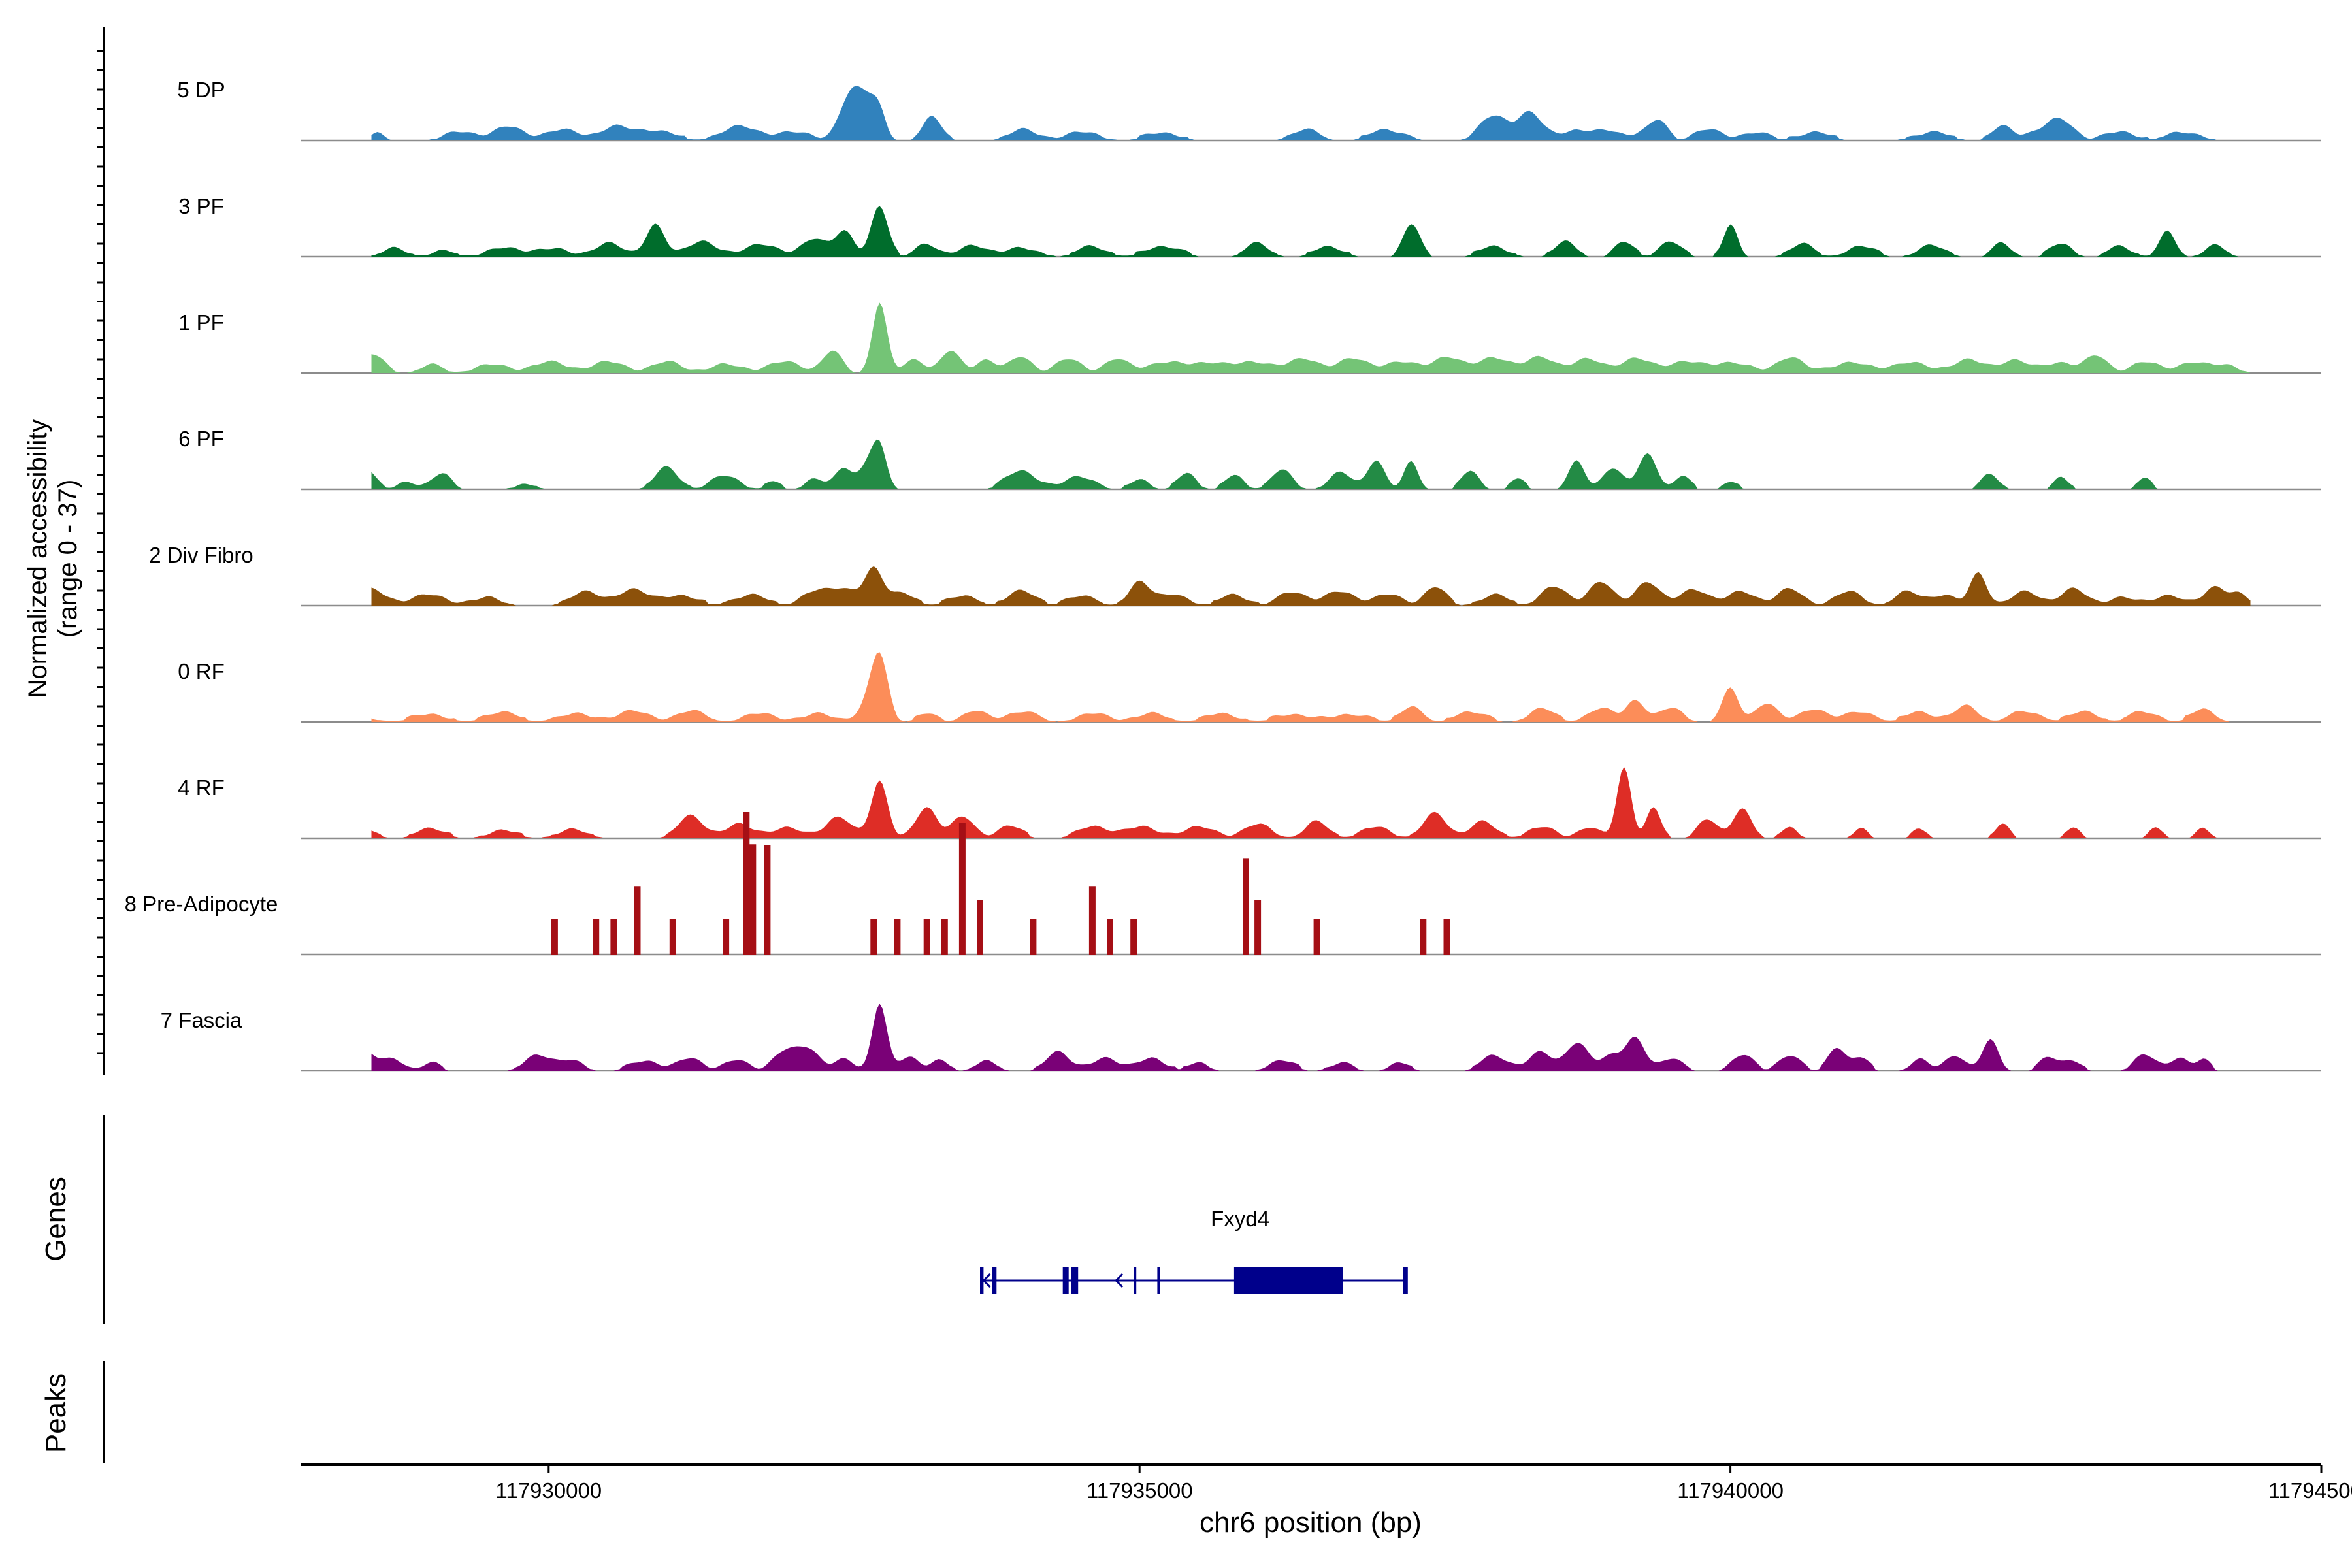  I want to click on track-label: 1 PF, so click(201, 322).